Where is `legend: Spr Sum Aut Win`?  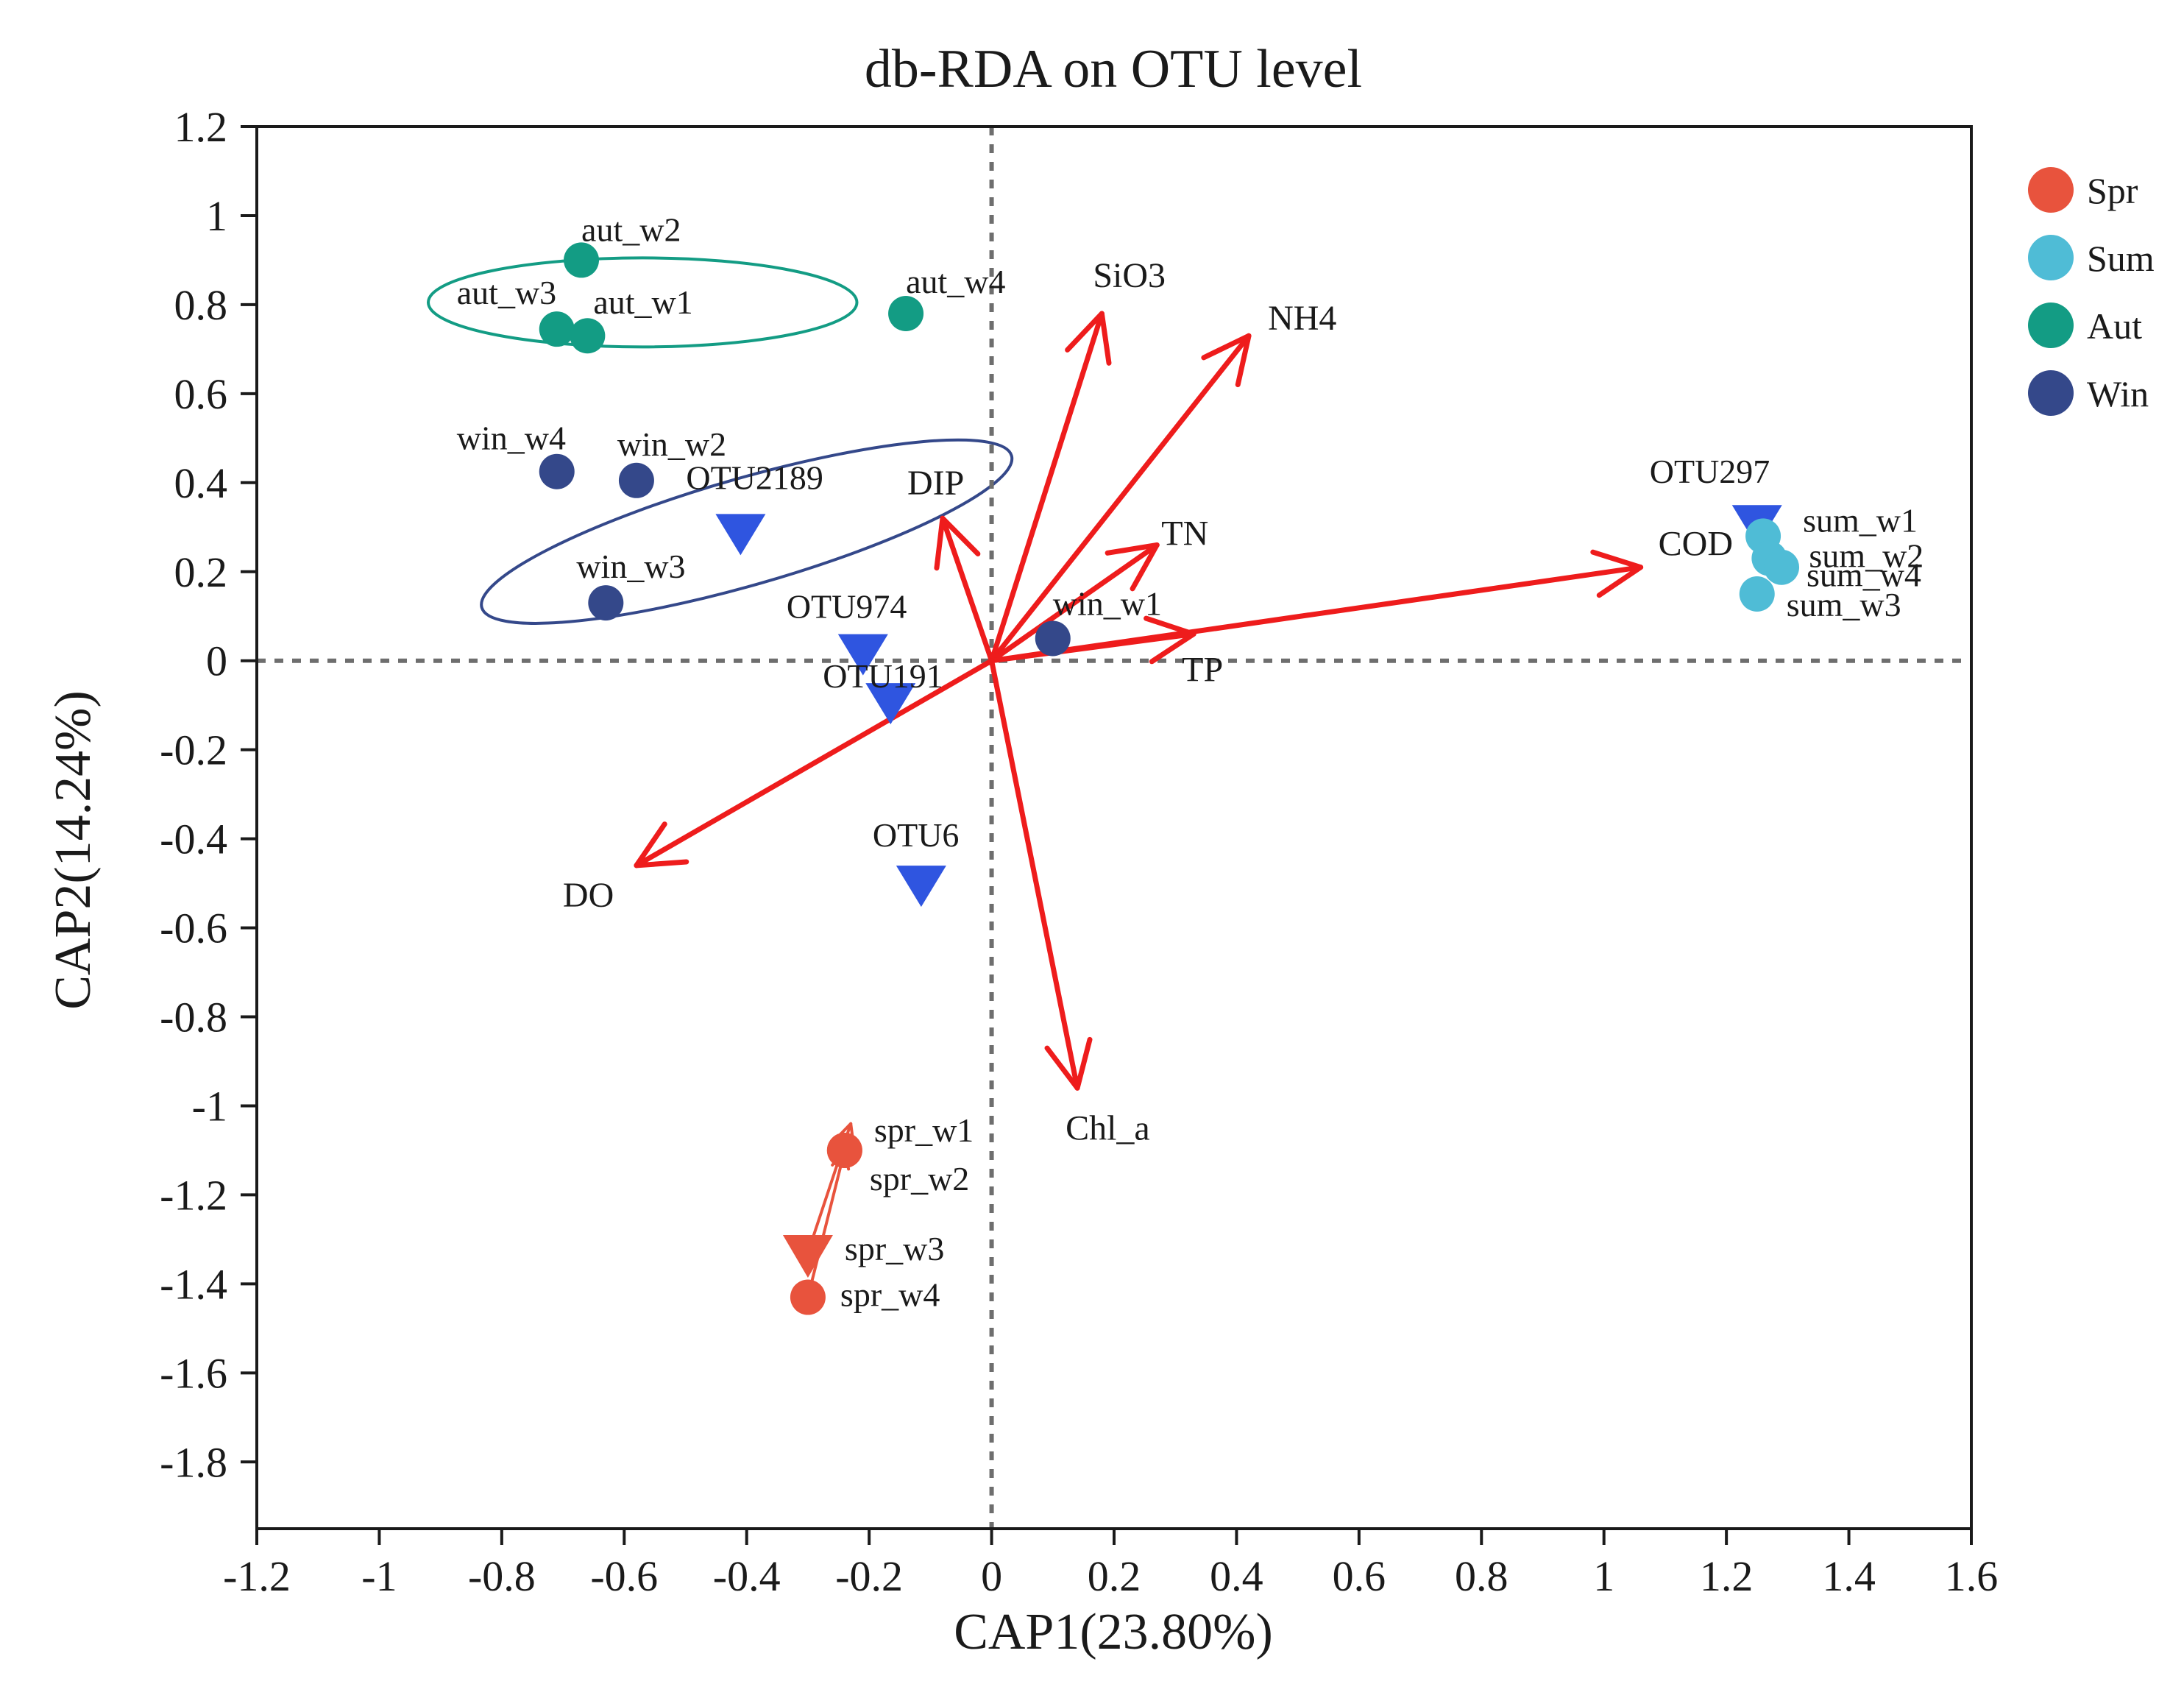
legend: Spr Sum Aut Win is located at coordinates (2091, 291).